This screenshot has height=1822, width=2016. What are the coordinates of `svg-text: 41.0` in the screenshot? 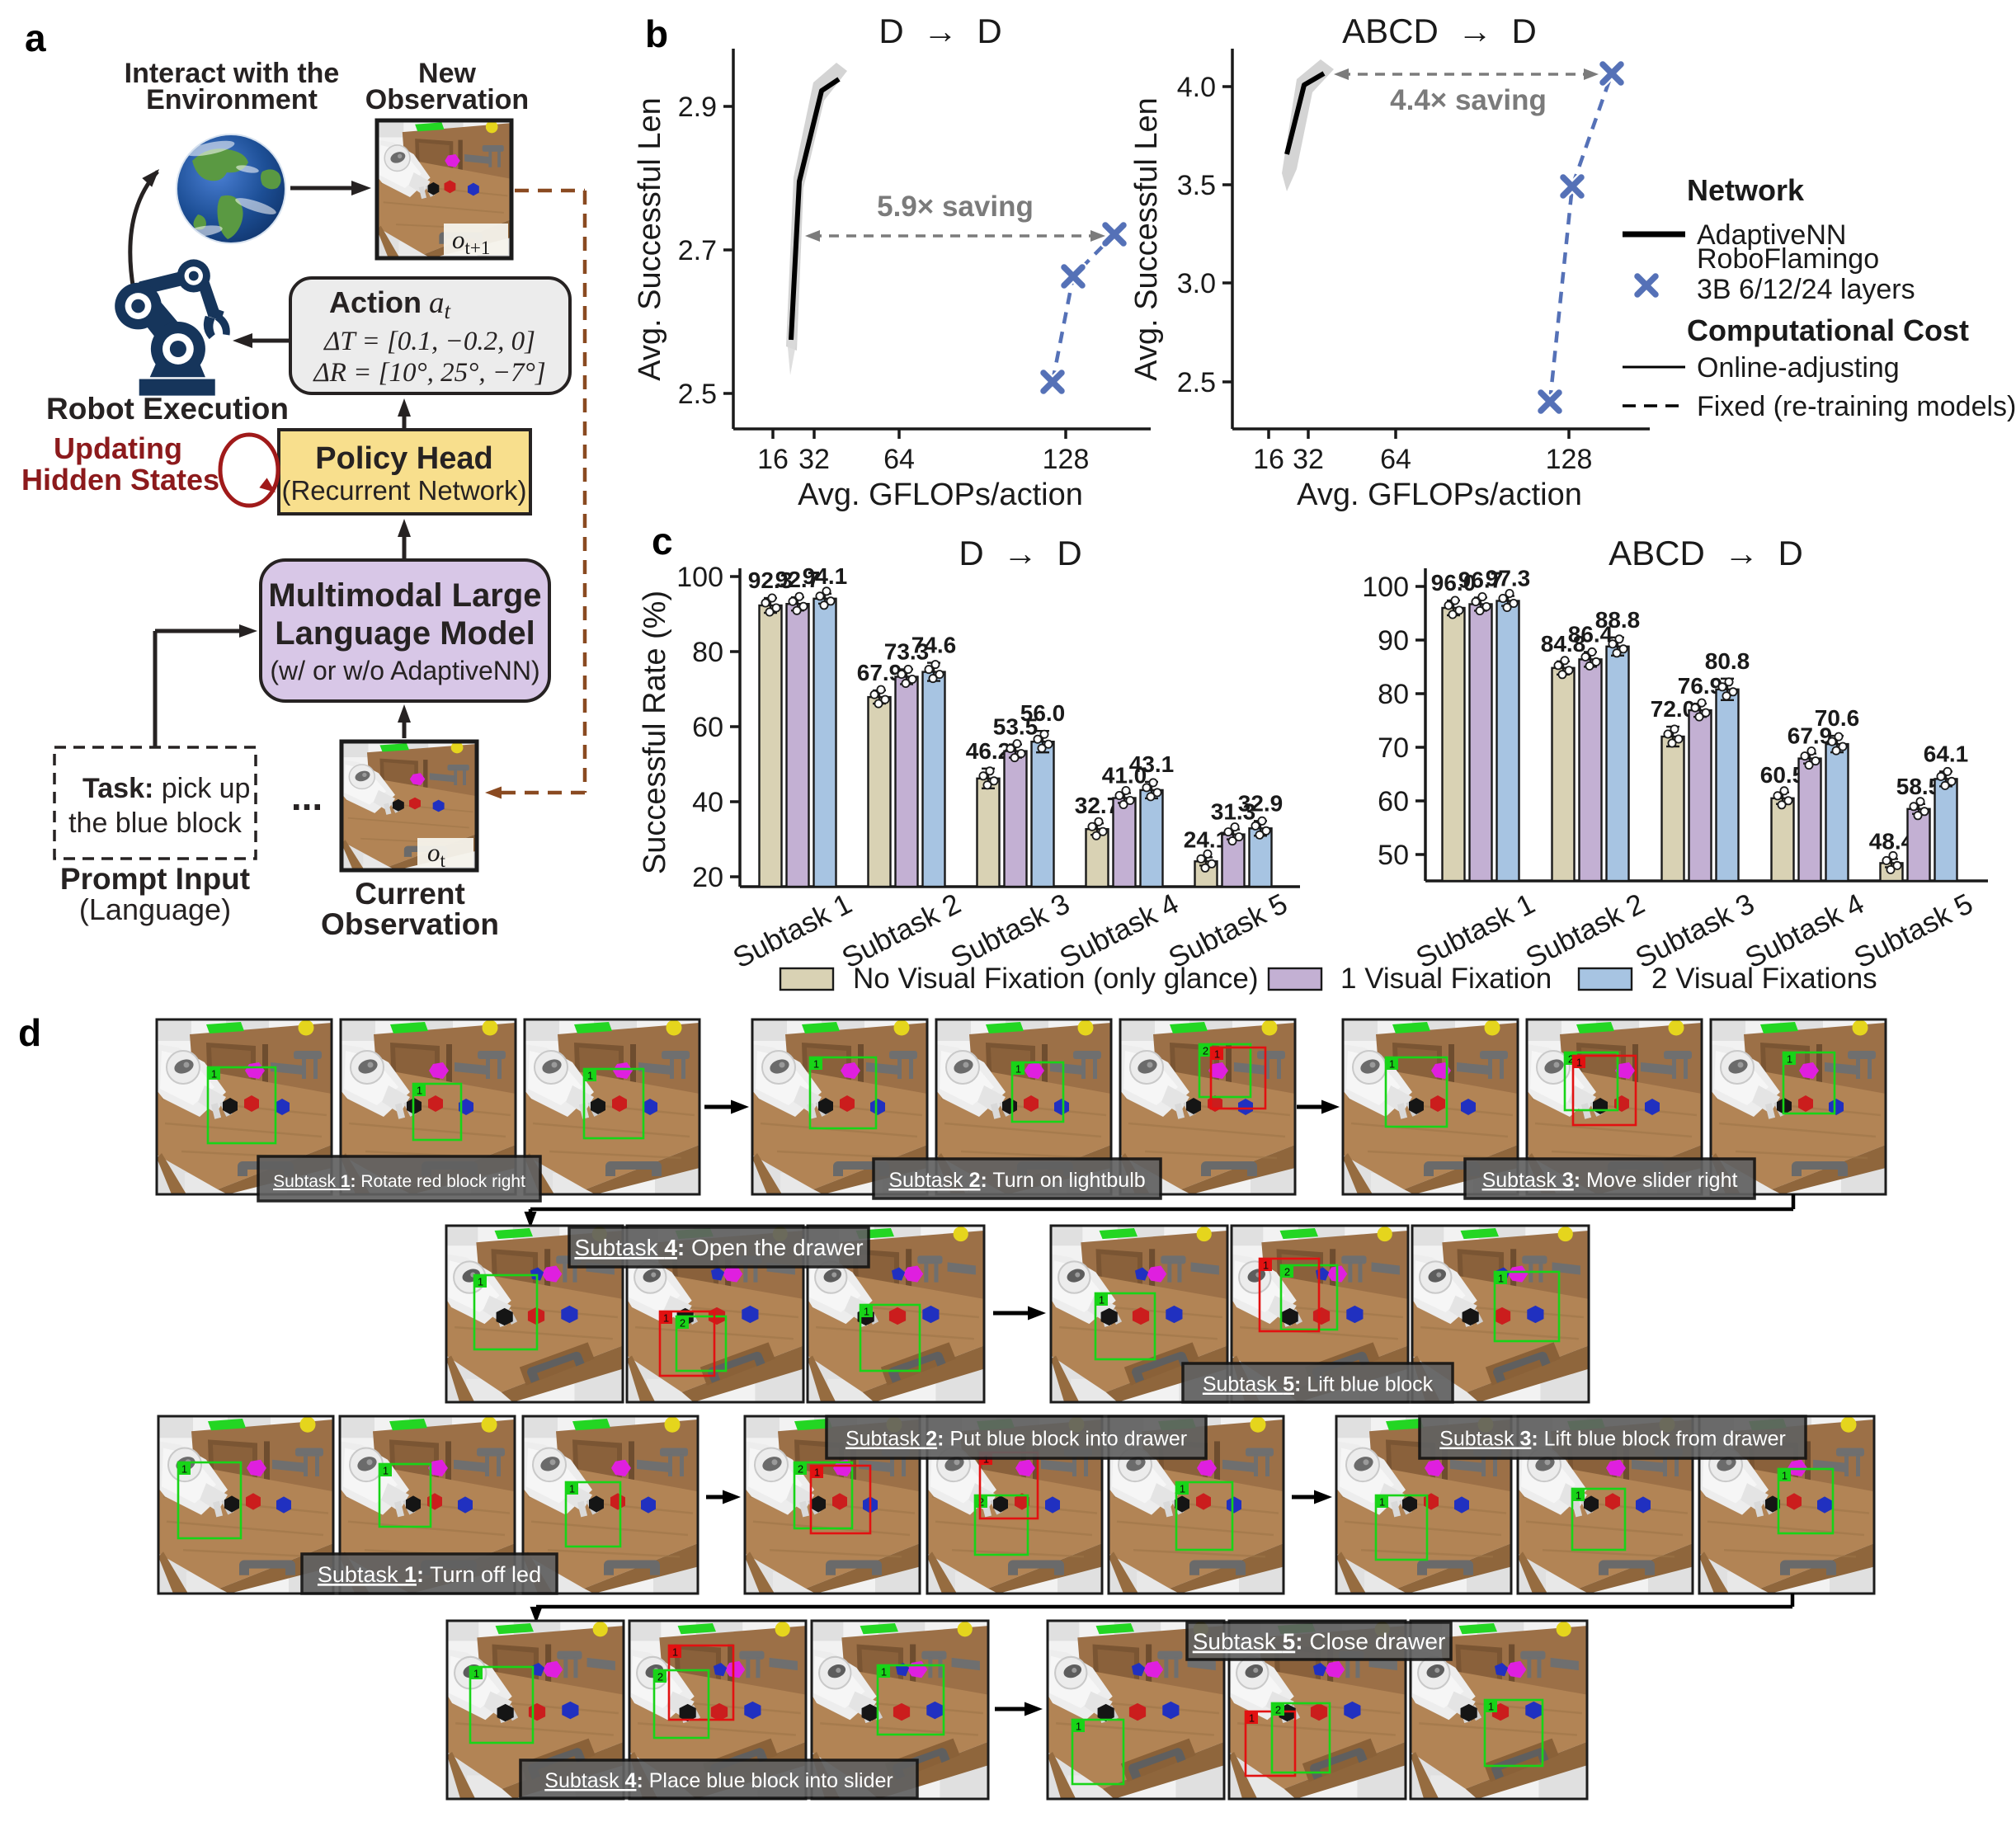 It's located at (1124, 775).